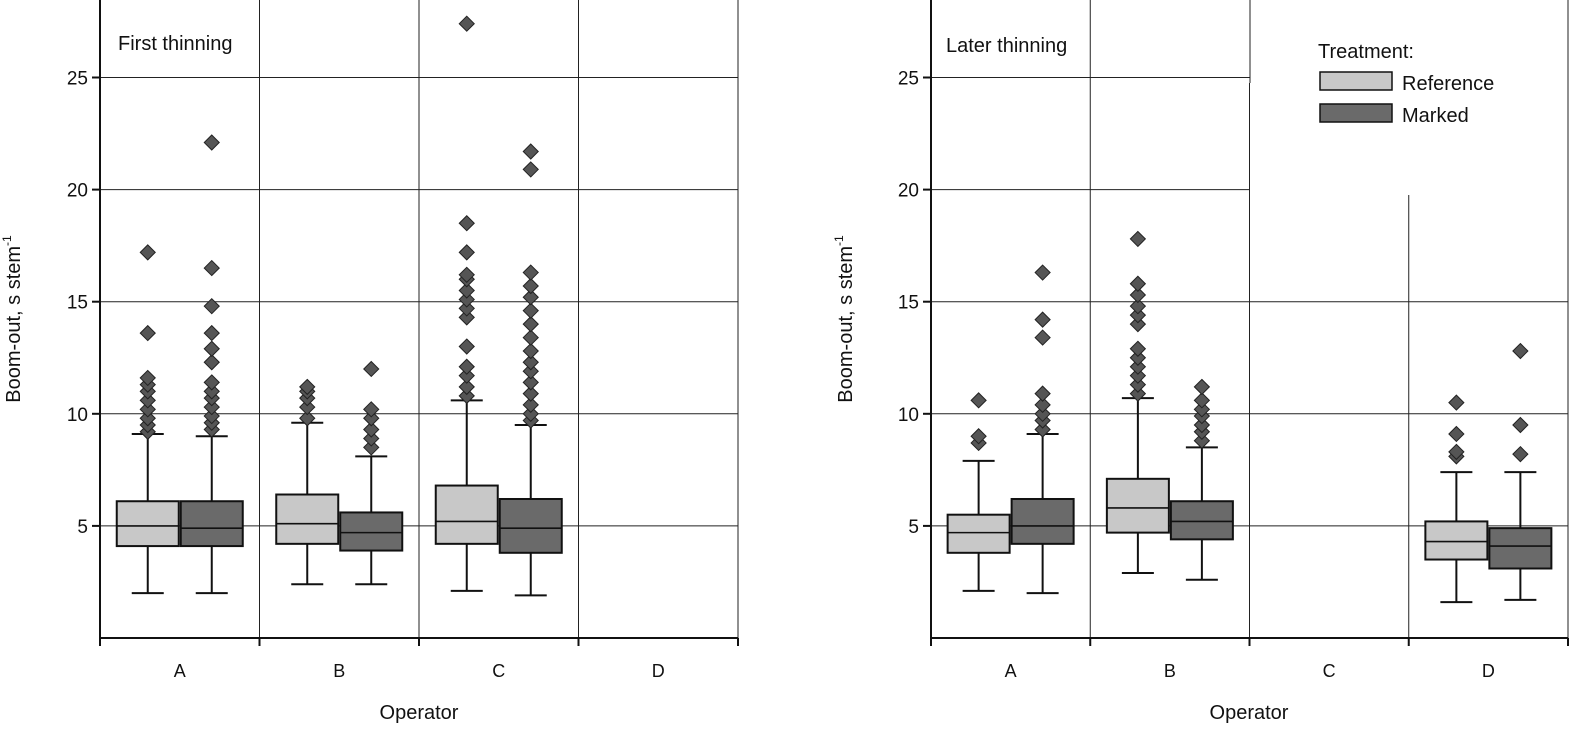  Describe the element at coordinates (1356, 113) in the screenshot. I see `legend-swatch-marked` at that location.